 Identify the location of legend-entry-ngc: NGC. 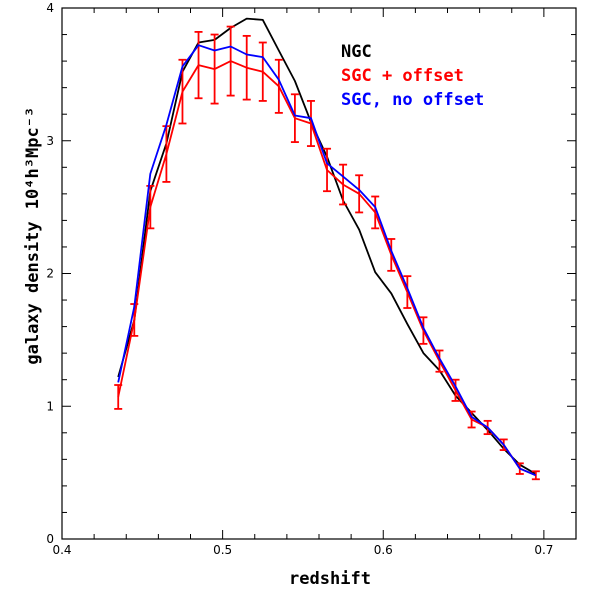
(356, 52).